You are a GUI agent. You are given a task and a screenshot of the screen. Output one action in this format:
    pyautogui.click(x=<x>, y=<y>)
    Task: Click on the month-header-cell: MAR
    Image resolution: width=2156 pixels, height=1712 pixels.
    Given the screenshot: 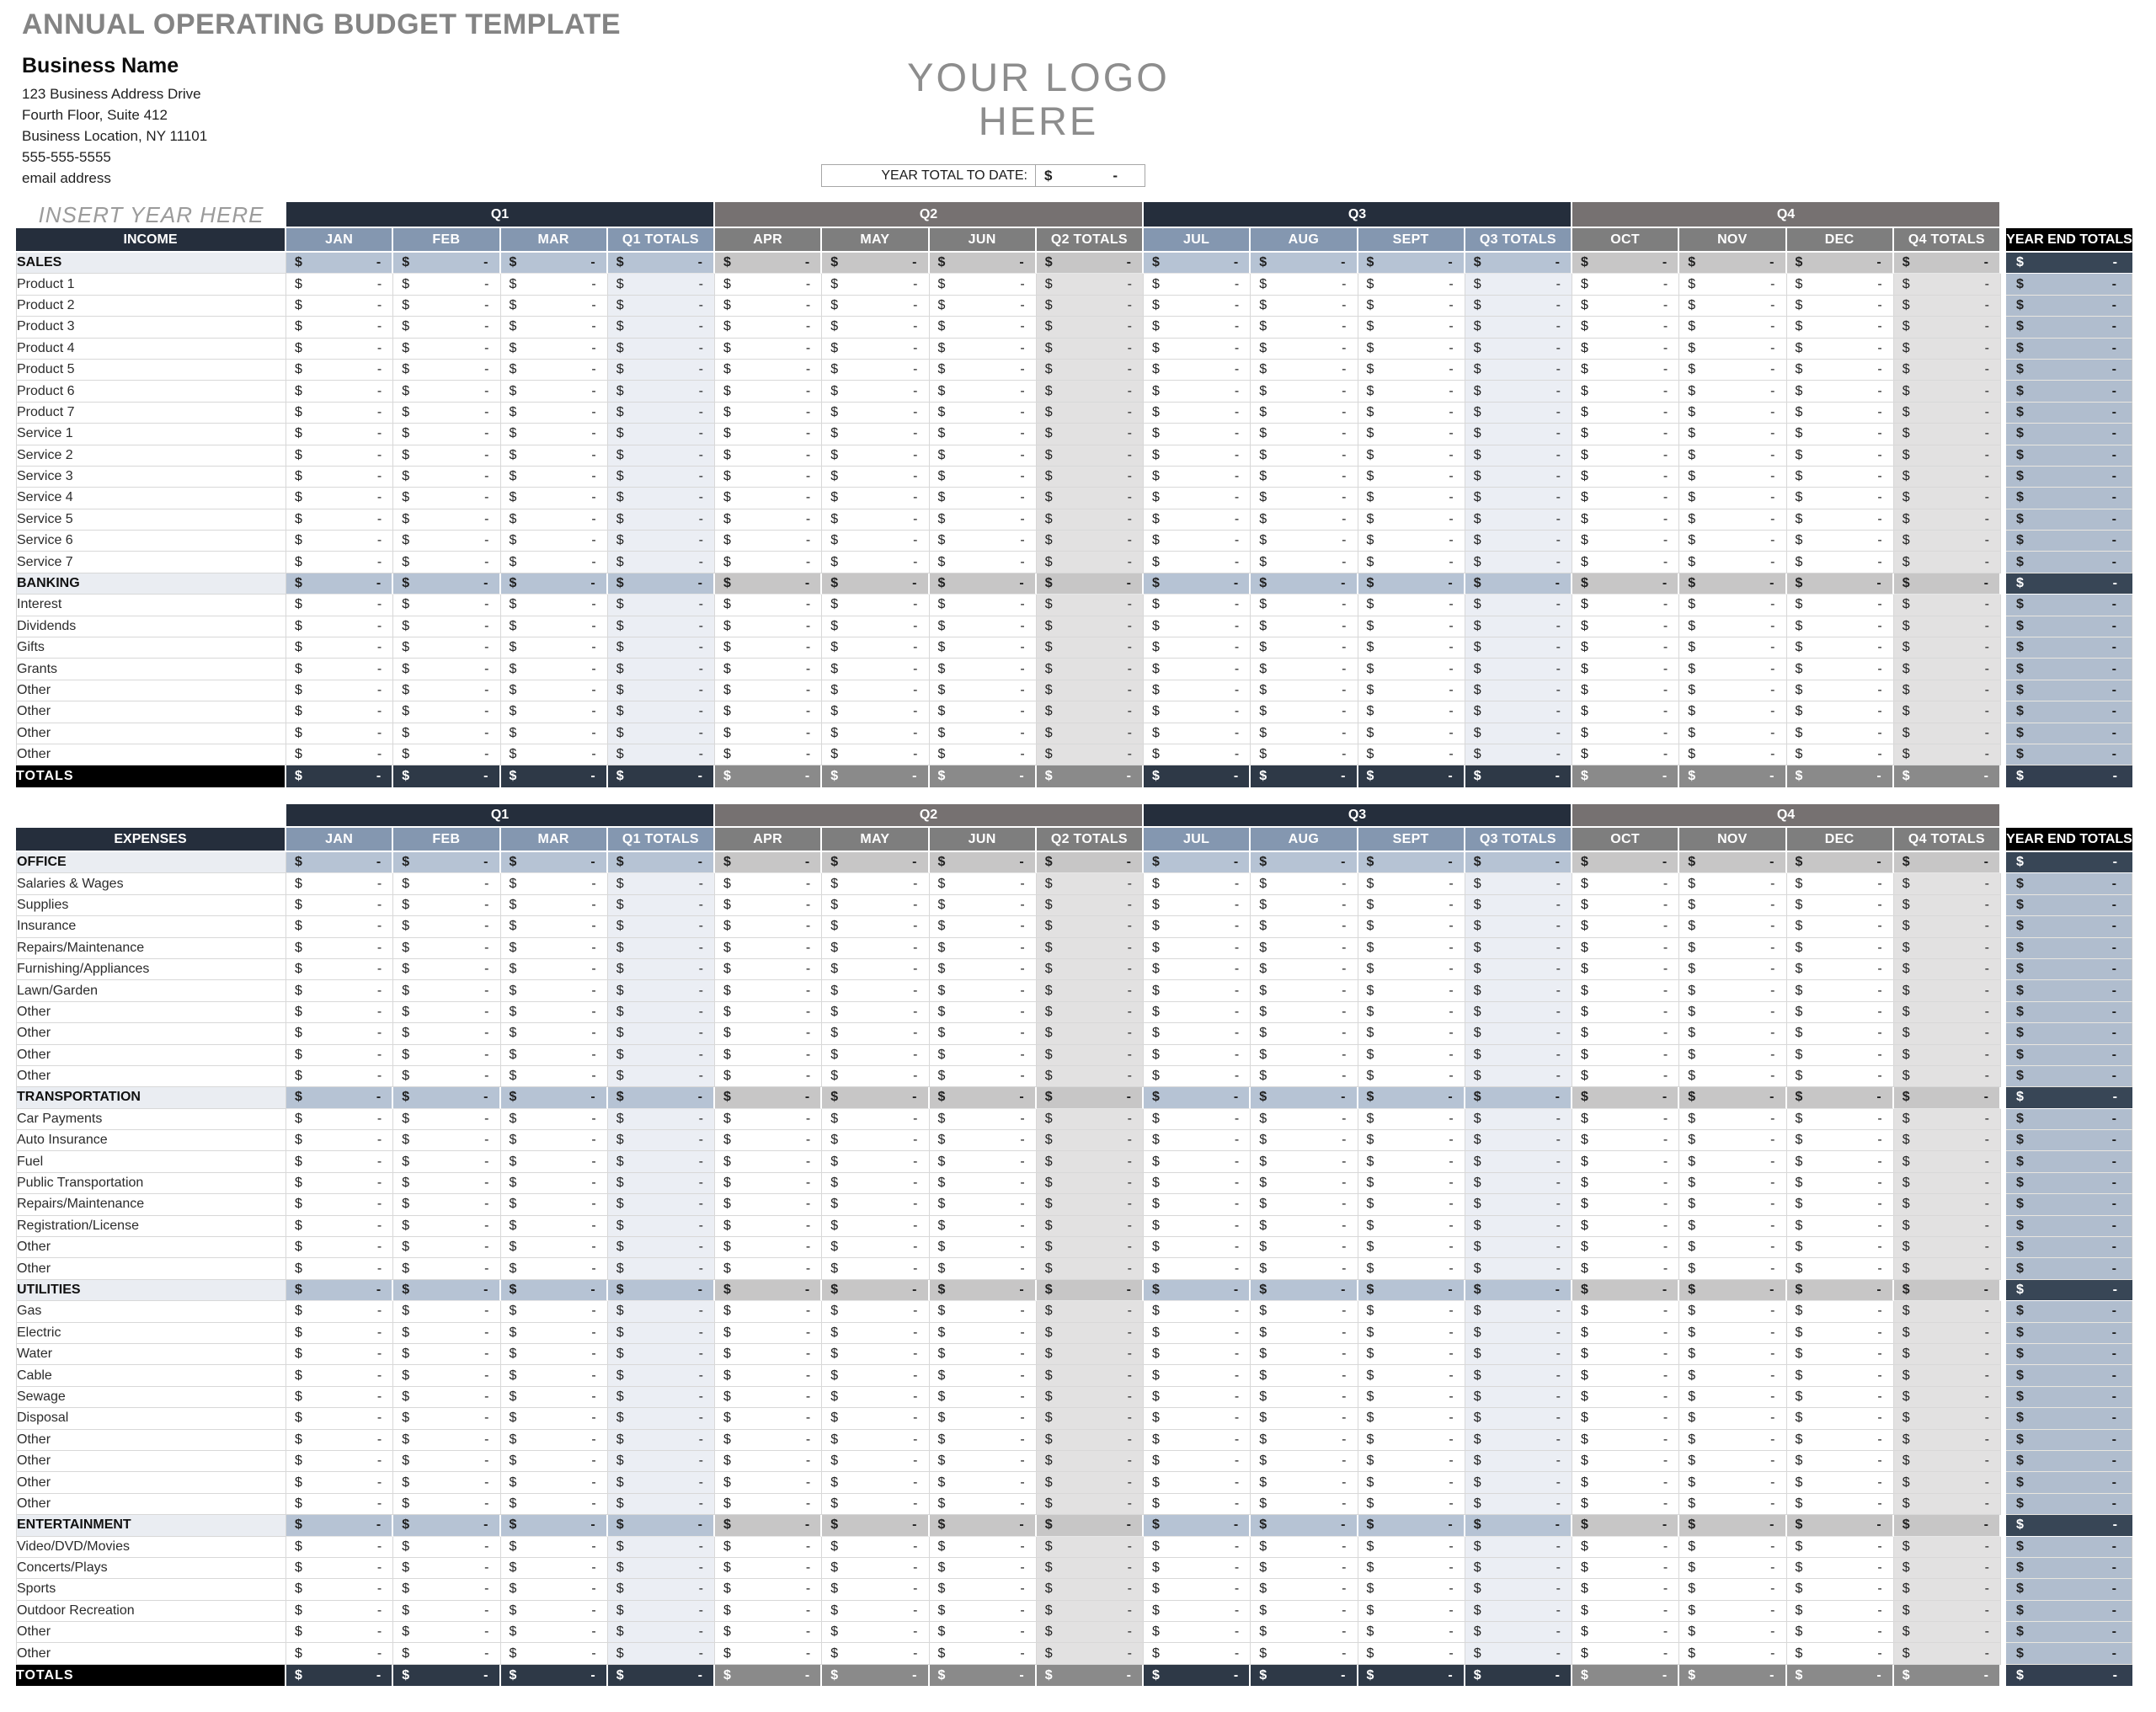 What is the action you would take?
    pyautogui.click(x=554, y=840)
    